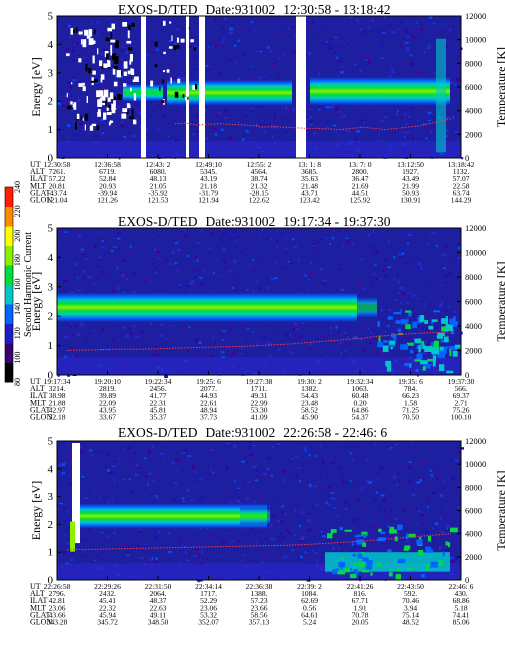 This screenshot has height=654, width=505. Describe the element at coordinates (309, 164) in the screenshot. I see `time-tick-label: 13: 1: 8` at that location.